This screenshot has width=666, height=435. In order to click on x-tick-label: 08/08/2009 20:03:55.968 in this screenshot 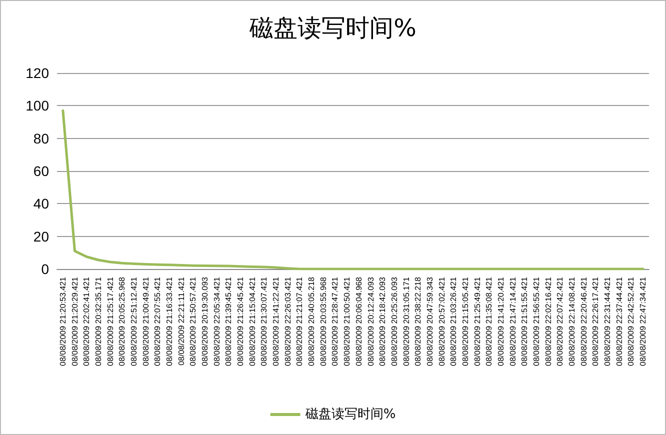, I will do `click(323, 321)`.